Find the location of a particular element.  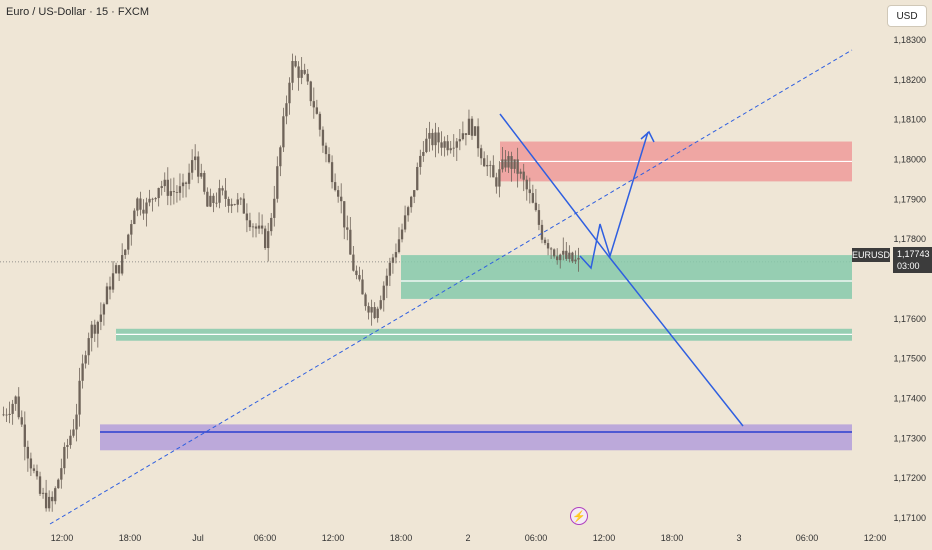

y-tick-label: 1,17300 is located at coordinates (909, 438).